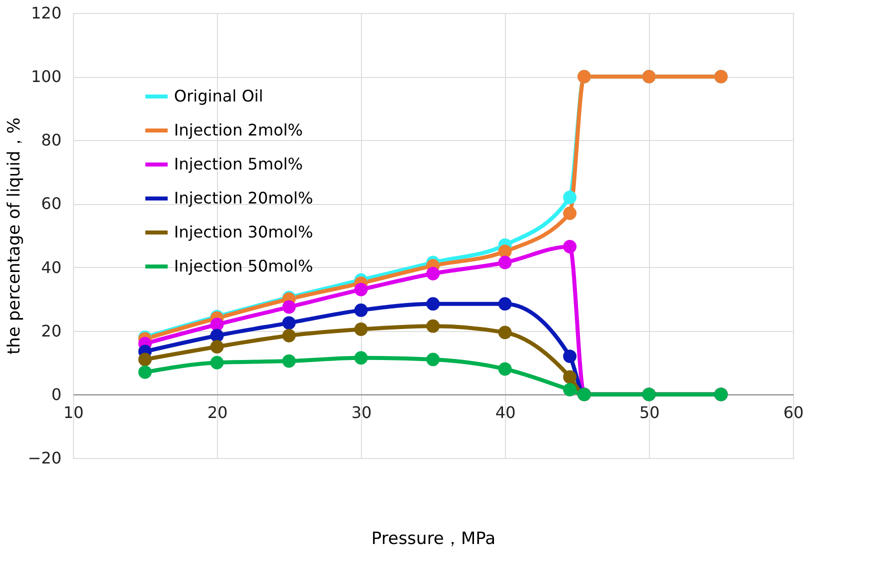 This screenshot has height=568, width=877. I want to click on legend-label: Injection 30mol%, so click(244, 232).